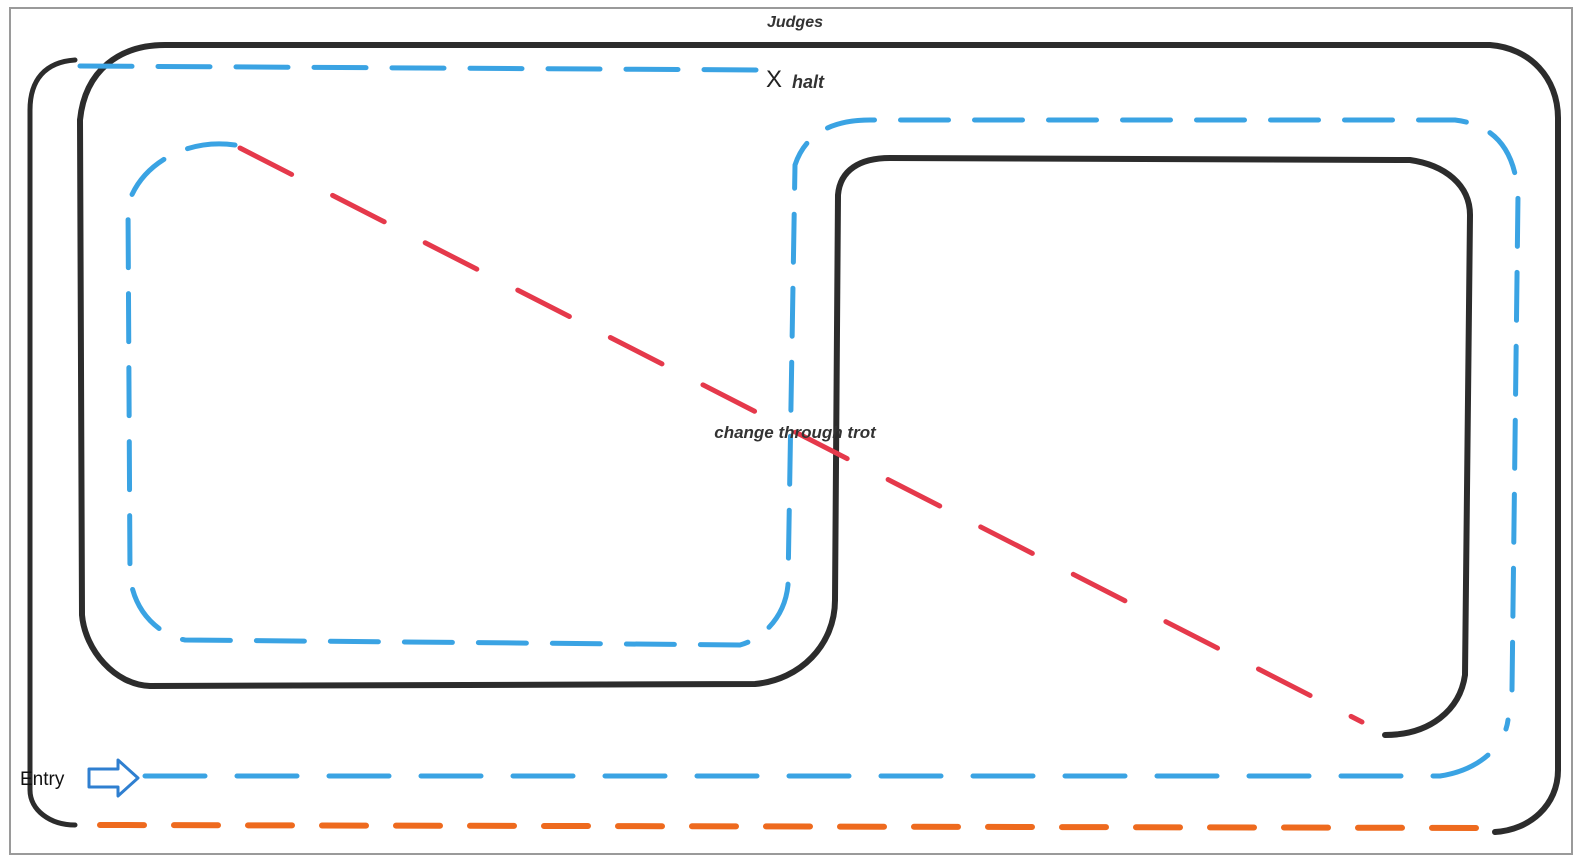 Image resolution: width=1583 pixels, height=860 pixels. What do you see at coordinates (52, 442) in the screenshot?
I see `outer-track-left-arc` at bounding box center [52, 442].